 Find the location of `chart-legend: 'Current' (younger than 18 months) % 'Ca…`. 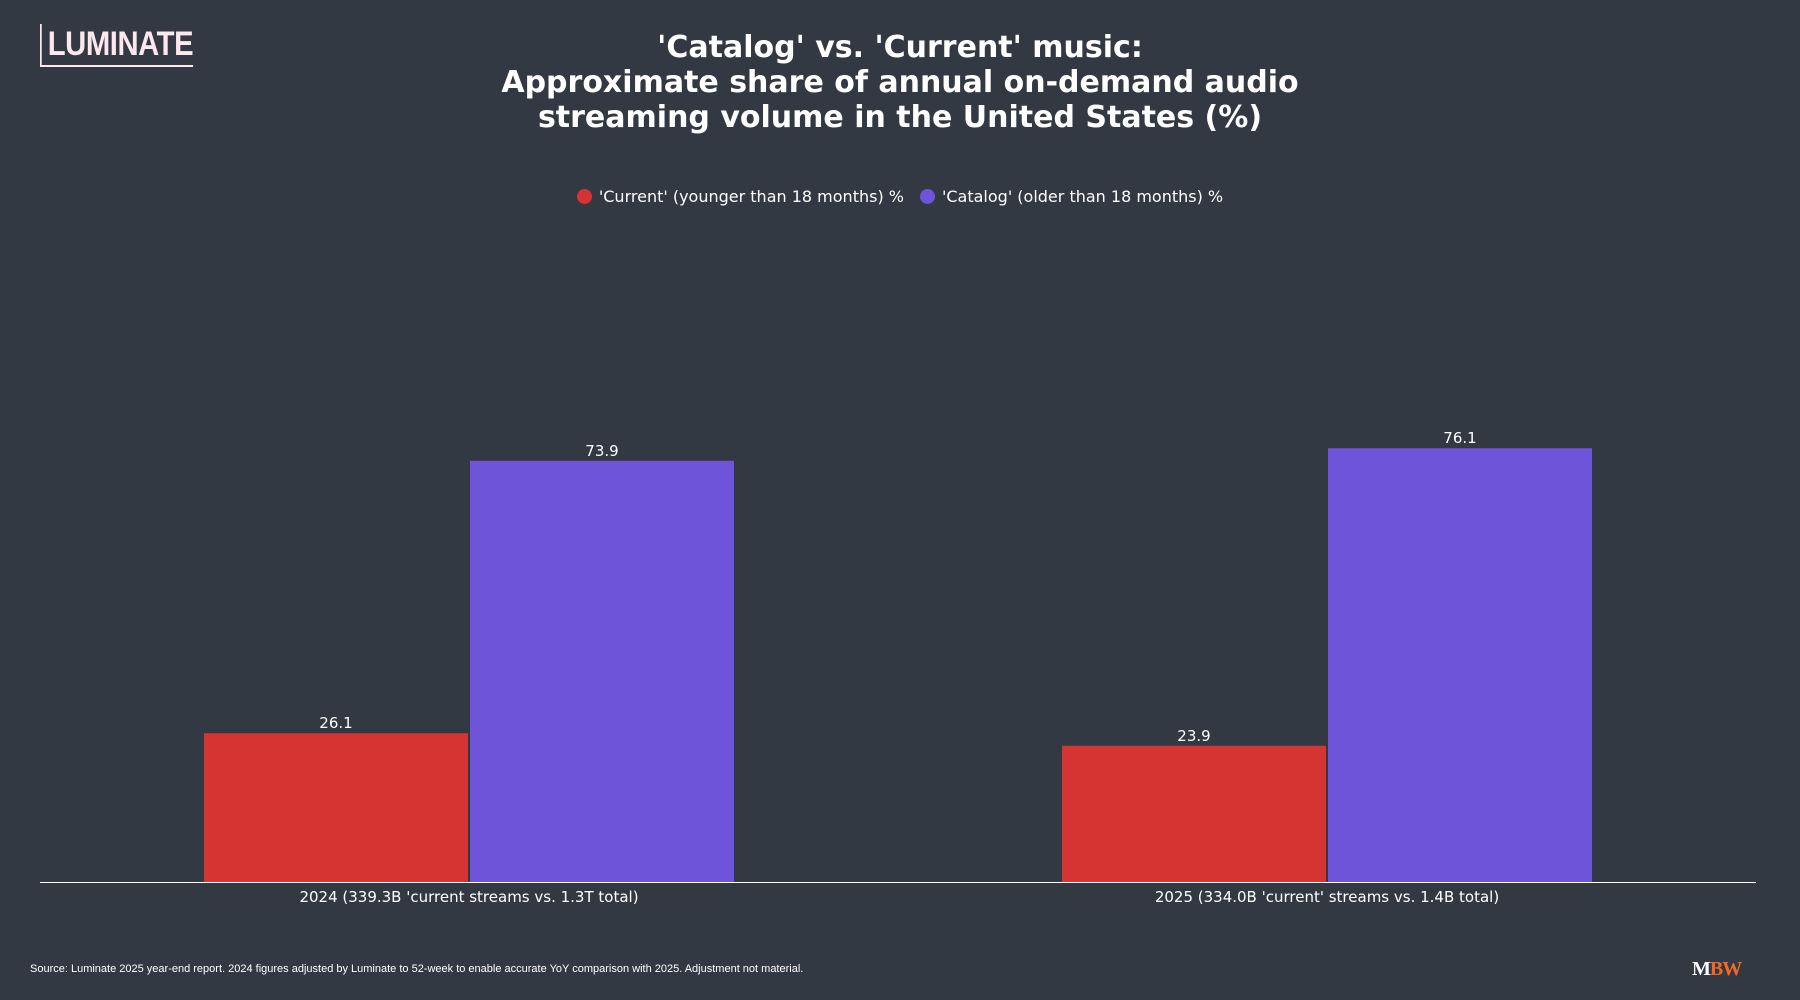

chart-legend: 'Current' (younger than 18 months) % 'Ca… is located at coordinates (900, 196).